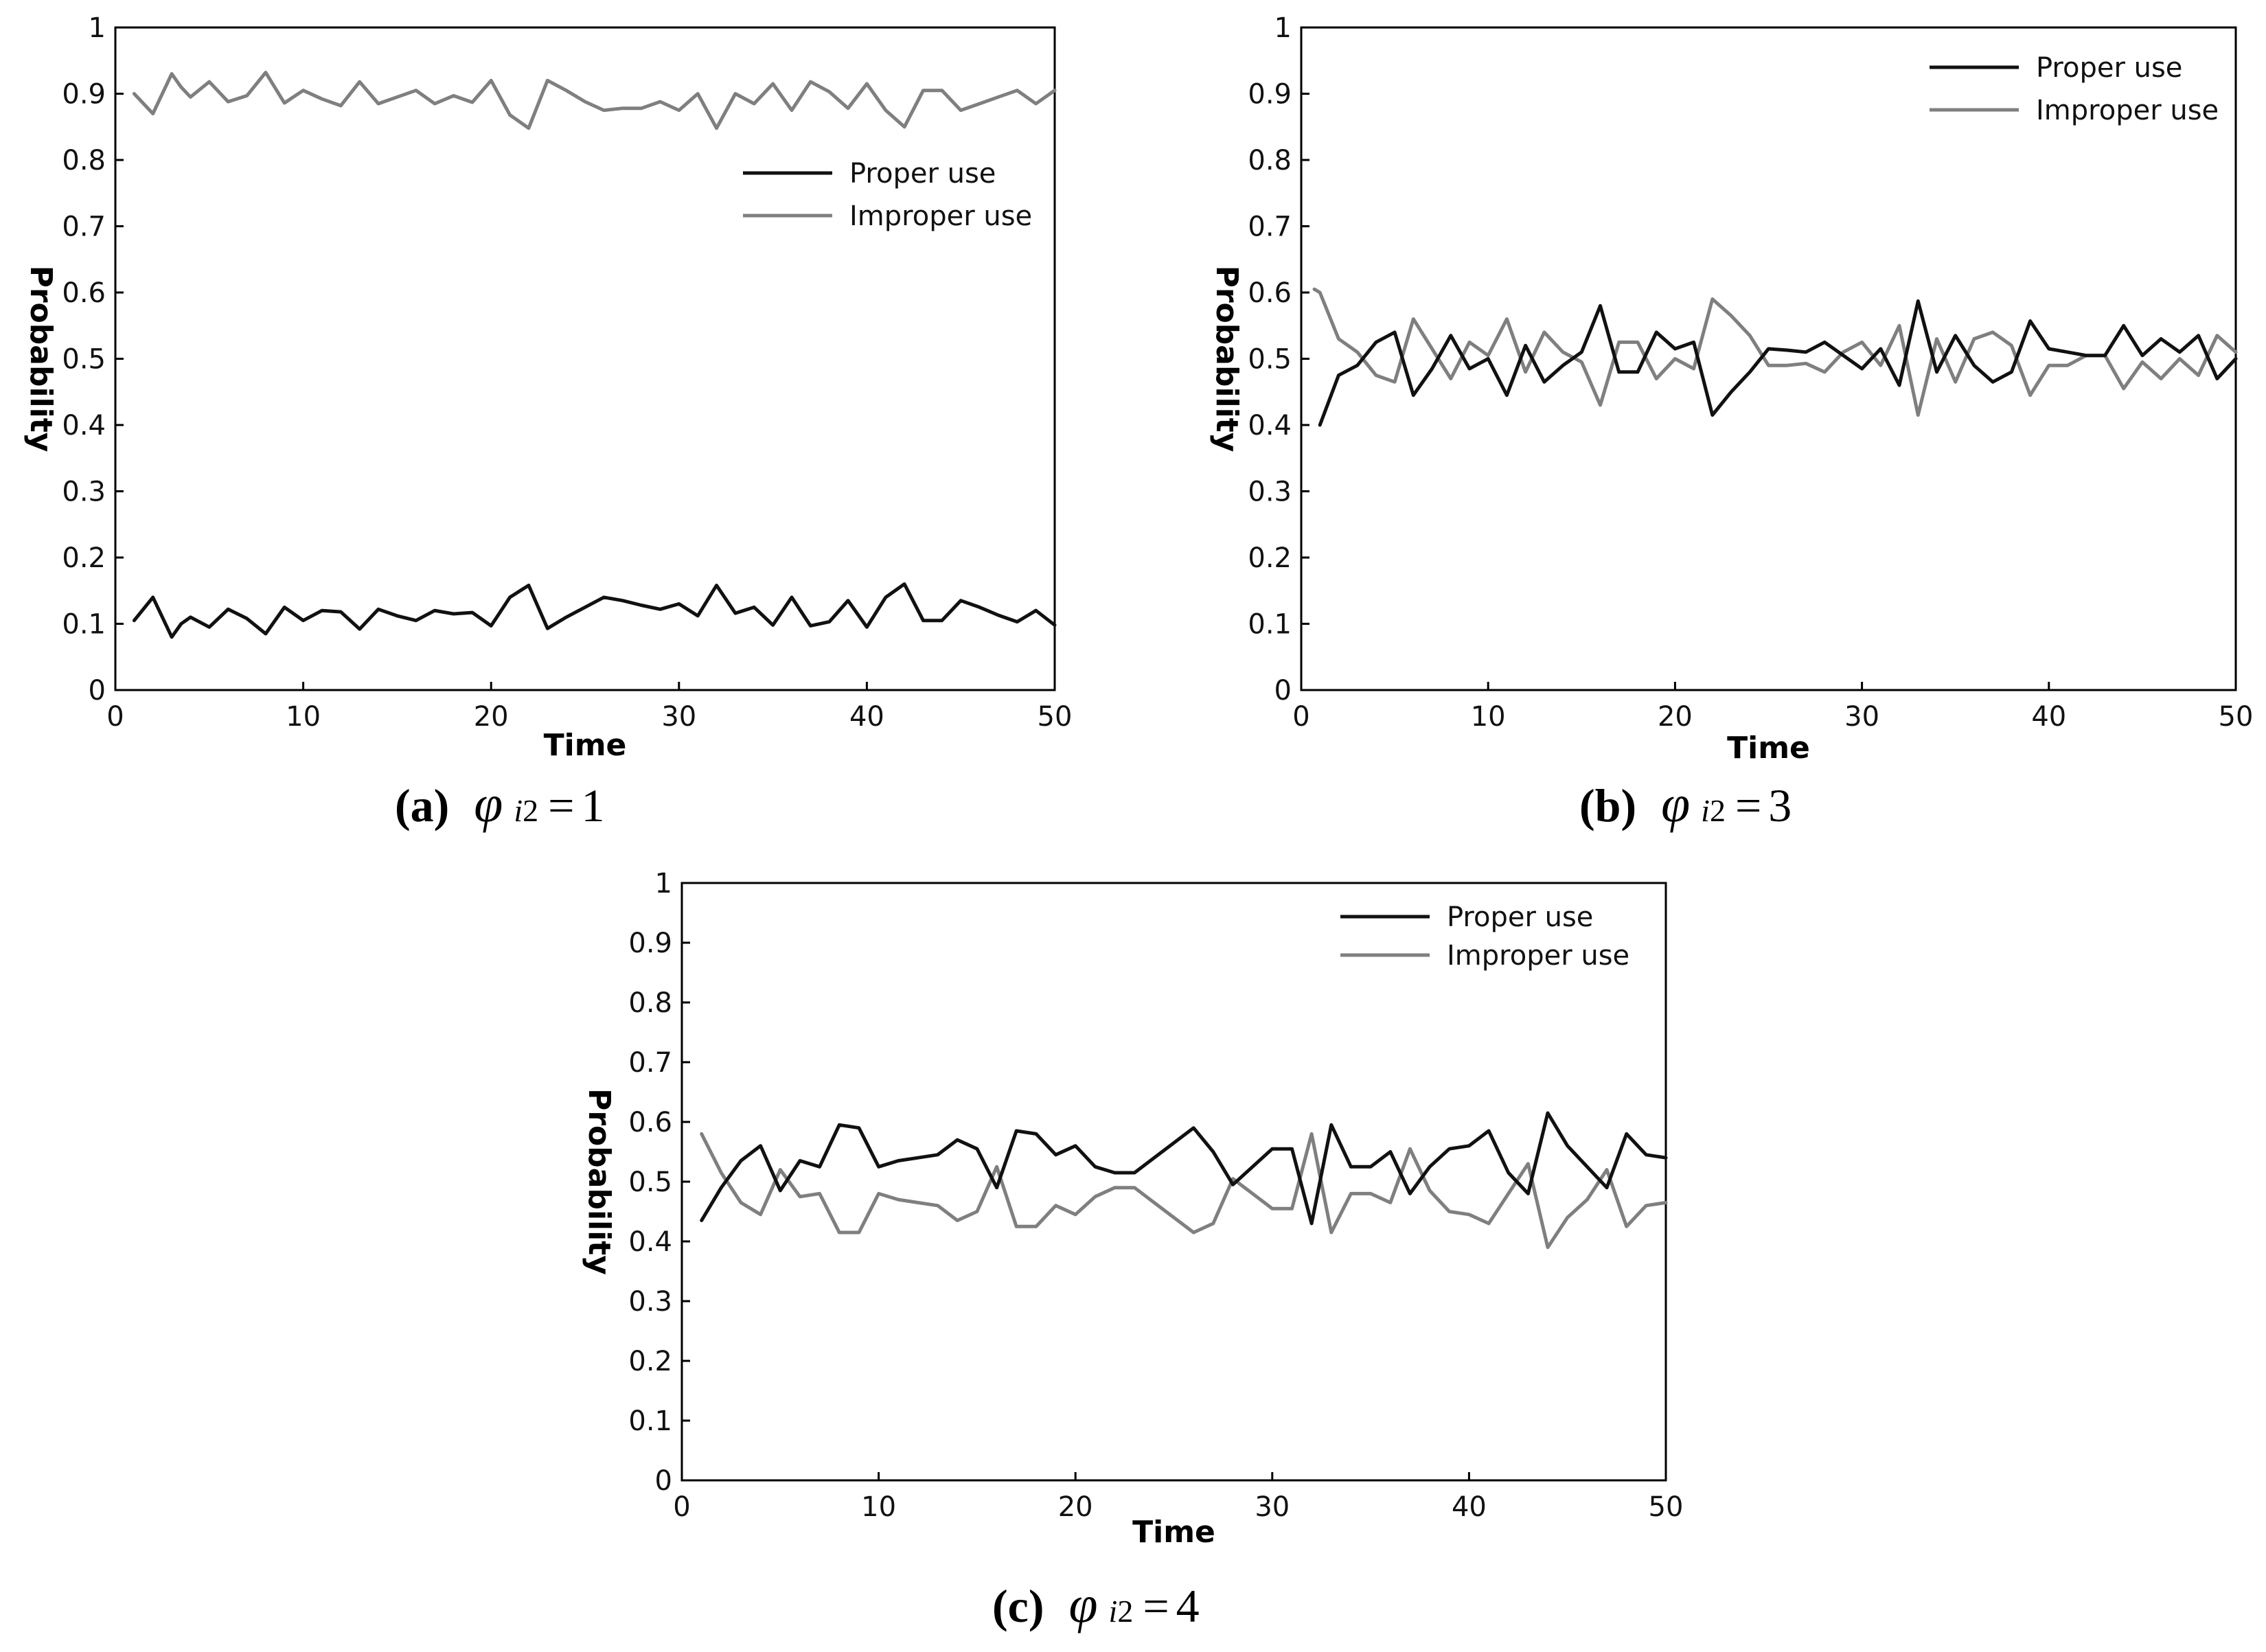  What do you see at coordinates (1096, 1605) in the screenshot?
I see `panel-caption: (c) φ i2 = 4` at bounding box center [1096, 1605].